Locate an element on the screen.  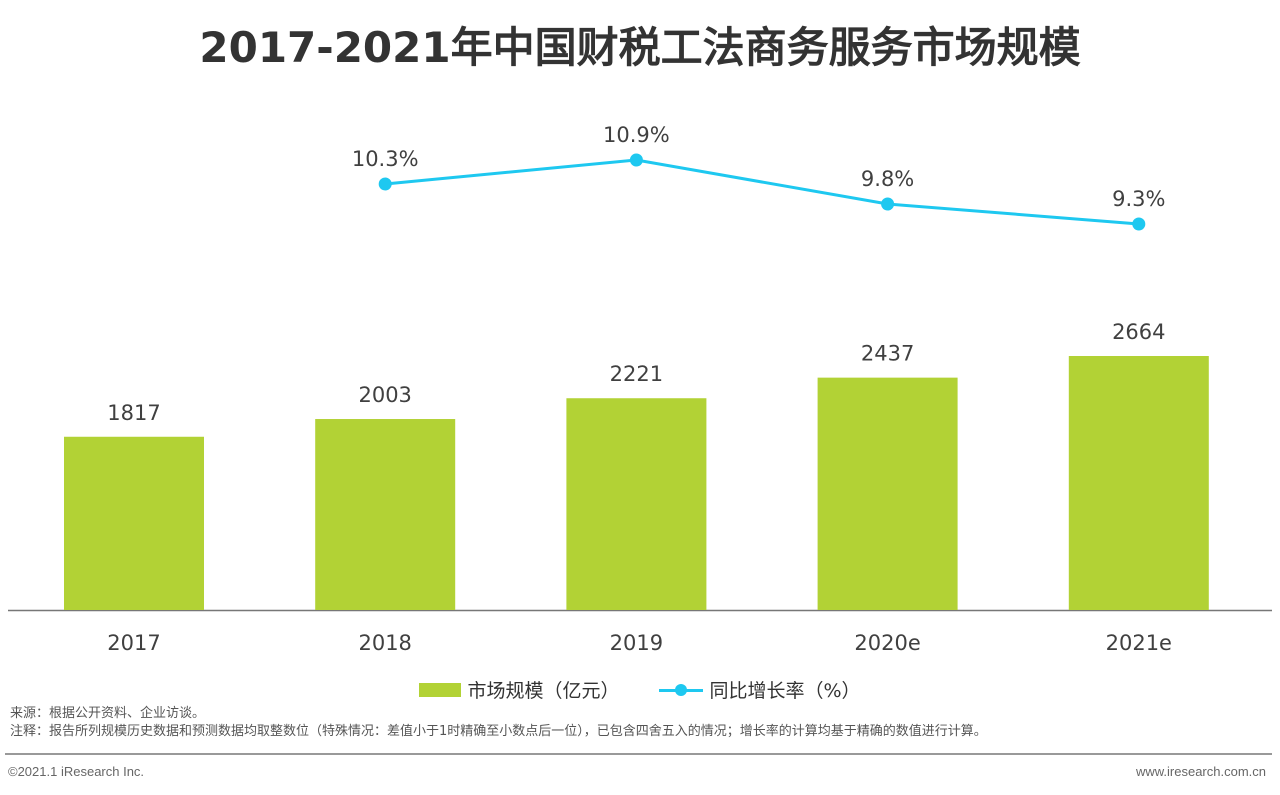
legend-swatch-bar is located at coordinates (440, 689).